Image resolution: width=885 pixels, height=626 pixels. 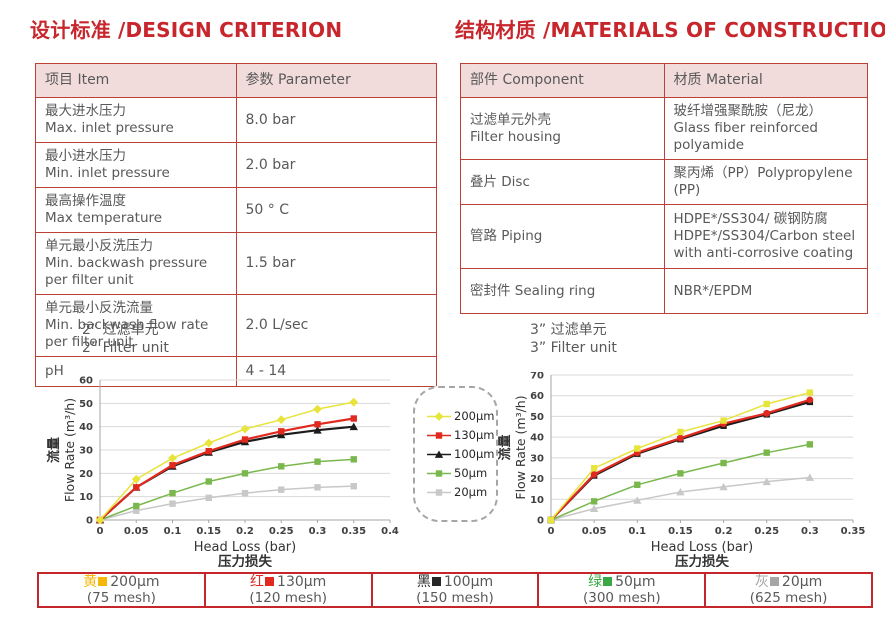 What do you see at coordinates (765, 182) in the screenshot?
I see `table-cell: 聚丙烯（PP）Polypropylene (PP)` at bounding box center [765, 182].